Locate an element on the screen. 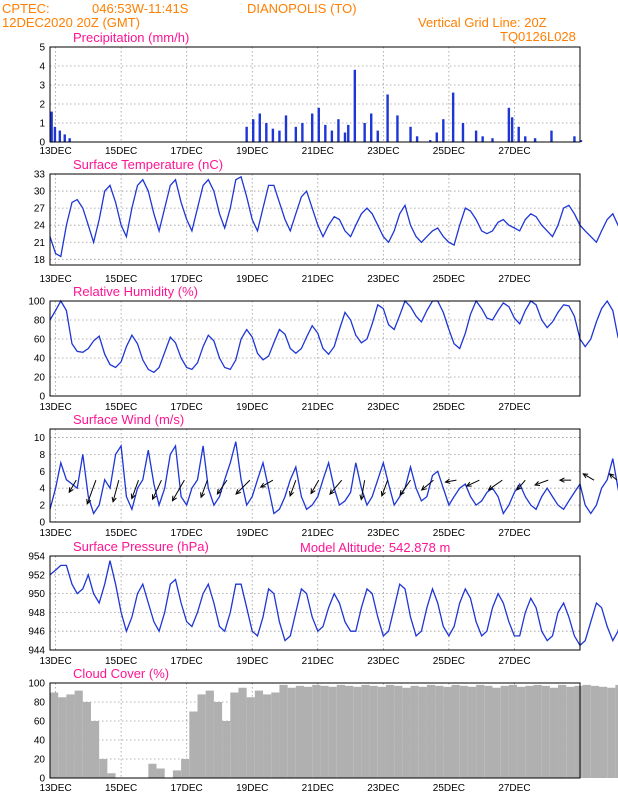  temp-frame is located at coordinates (315, 219).